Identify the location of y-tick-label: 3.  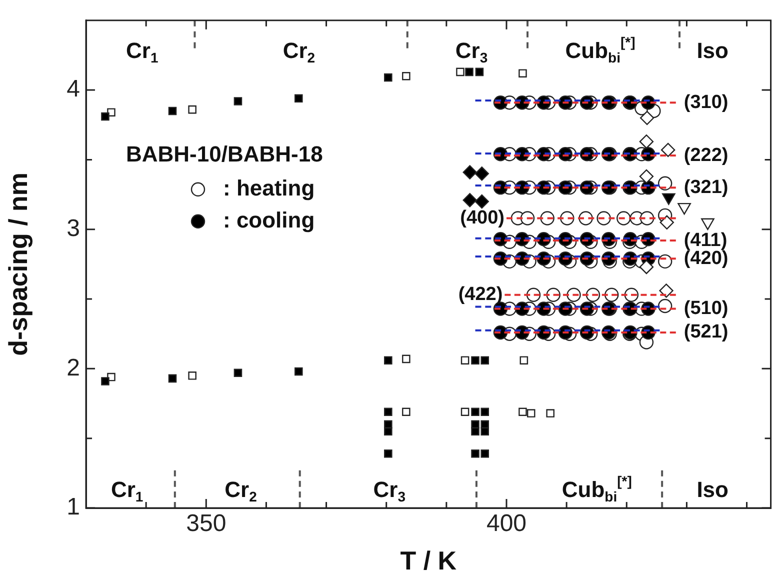
(73, 228).